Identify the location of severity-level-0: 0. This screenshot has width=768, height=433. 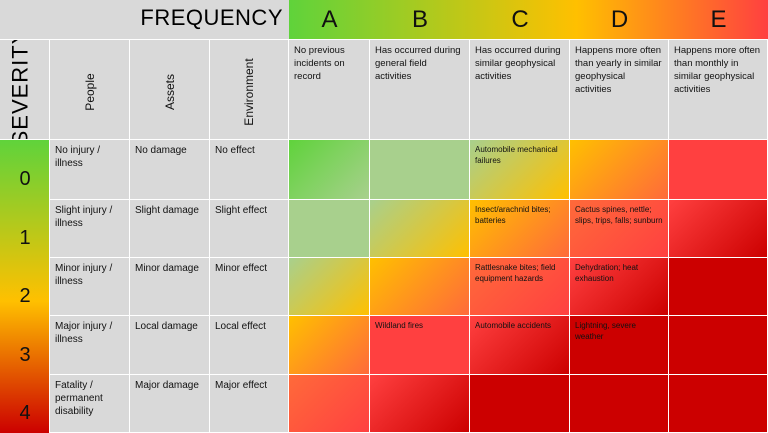
(25, 179).